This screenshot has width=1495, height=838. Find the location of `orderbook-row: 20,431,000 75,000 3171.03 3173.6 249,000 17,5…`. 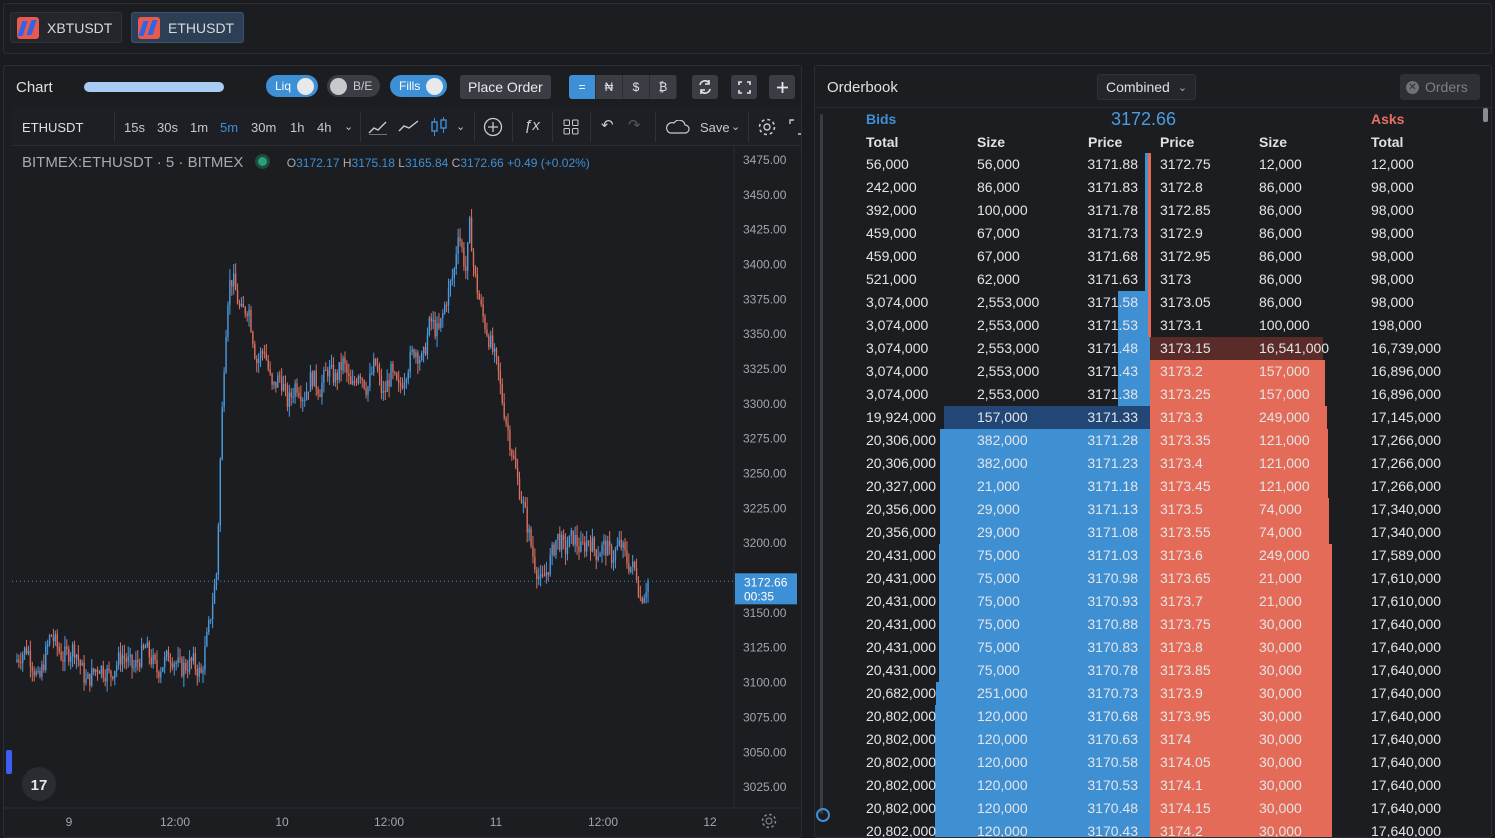

orderbook-row: 20,431,000 75,000 3171.03 3173.6 249,000 17,5… is located at coordinates (1153, 555).